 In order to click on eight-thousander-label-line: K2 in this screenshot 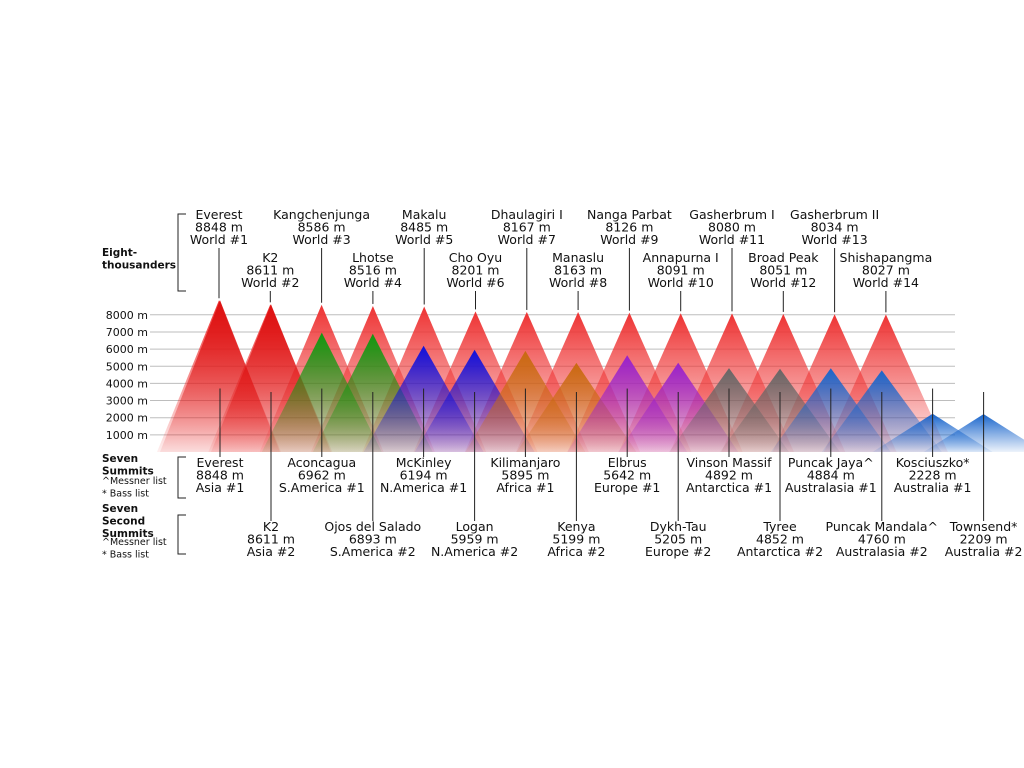, I will do `click(270, 257)`.